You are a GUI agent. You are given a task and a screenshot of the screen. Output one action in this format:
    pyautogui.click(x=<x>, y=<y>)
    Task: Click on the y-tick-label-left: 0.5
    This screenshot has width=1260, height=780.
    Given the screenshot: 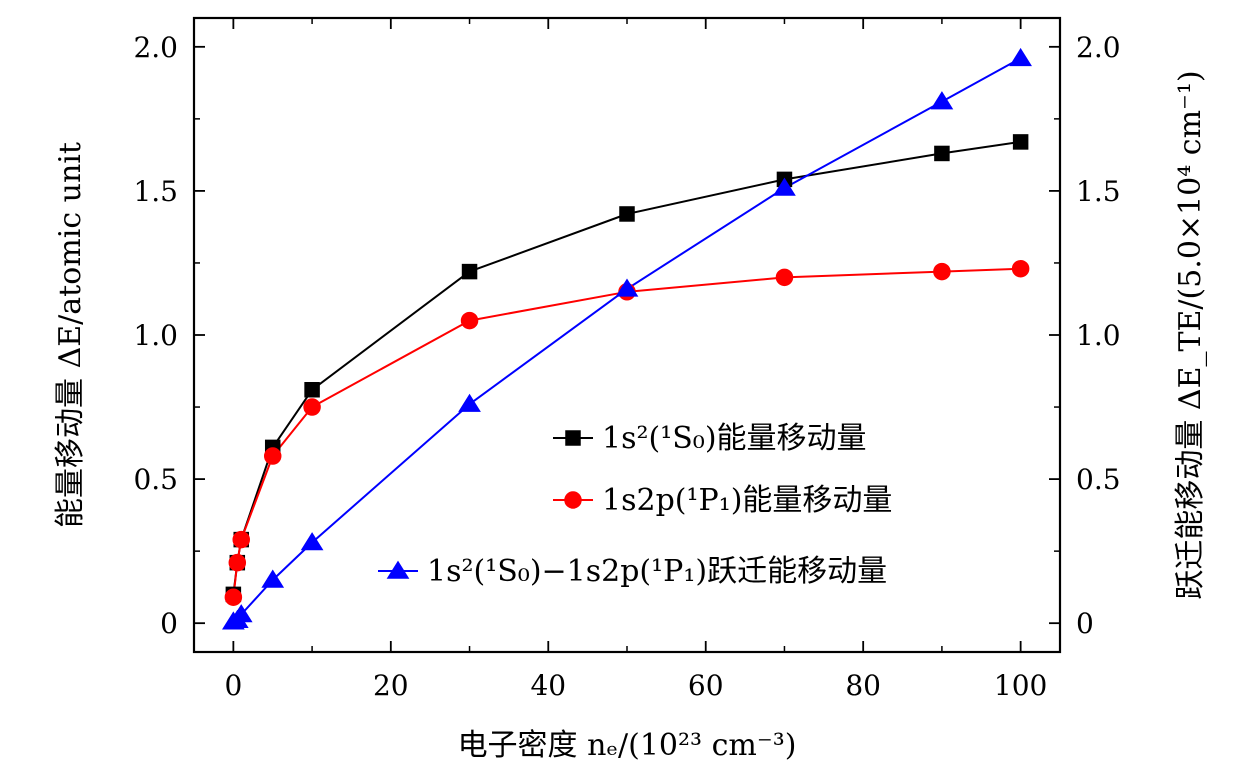 What is the action you would take?
    pyautogui.click(x=155, y=479)
    